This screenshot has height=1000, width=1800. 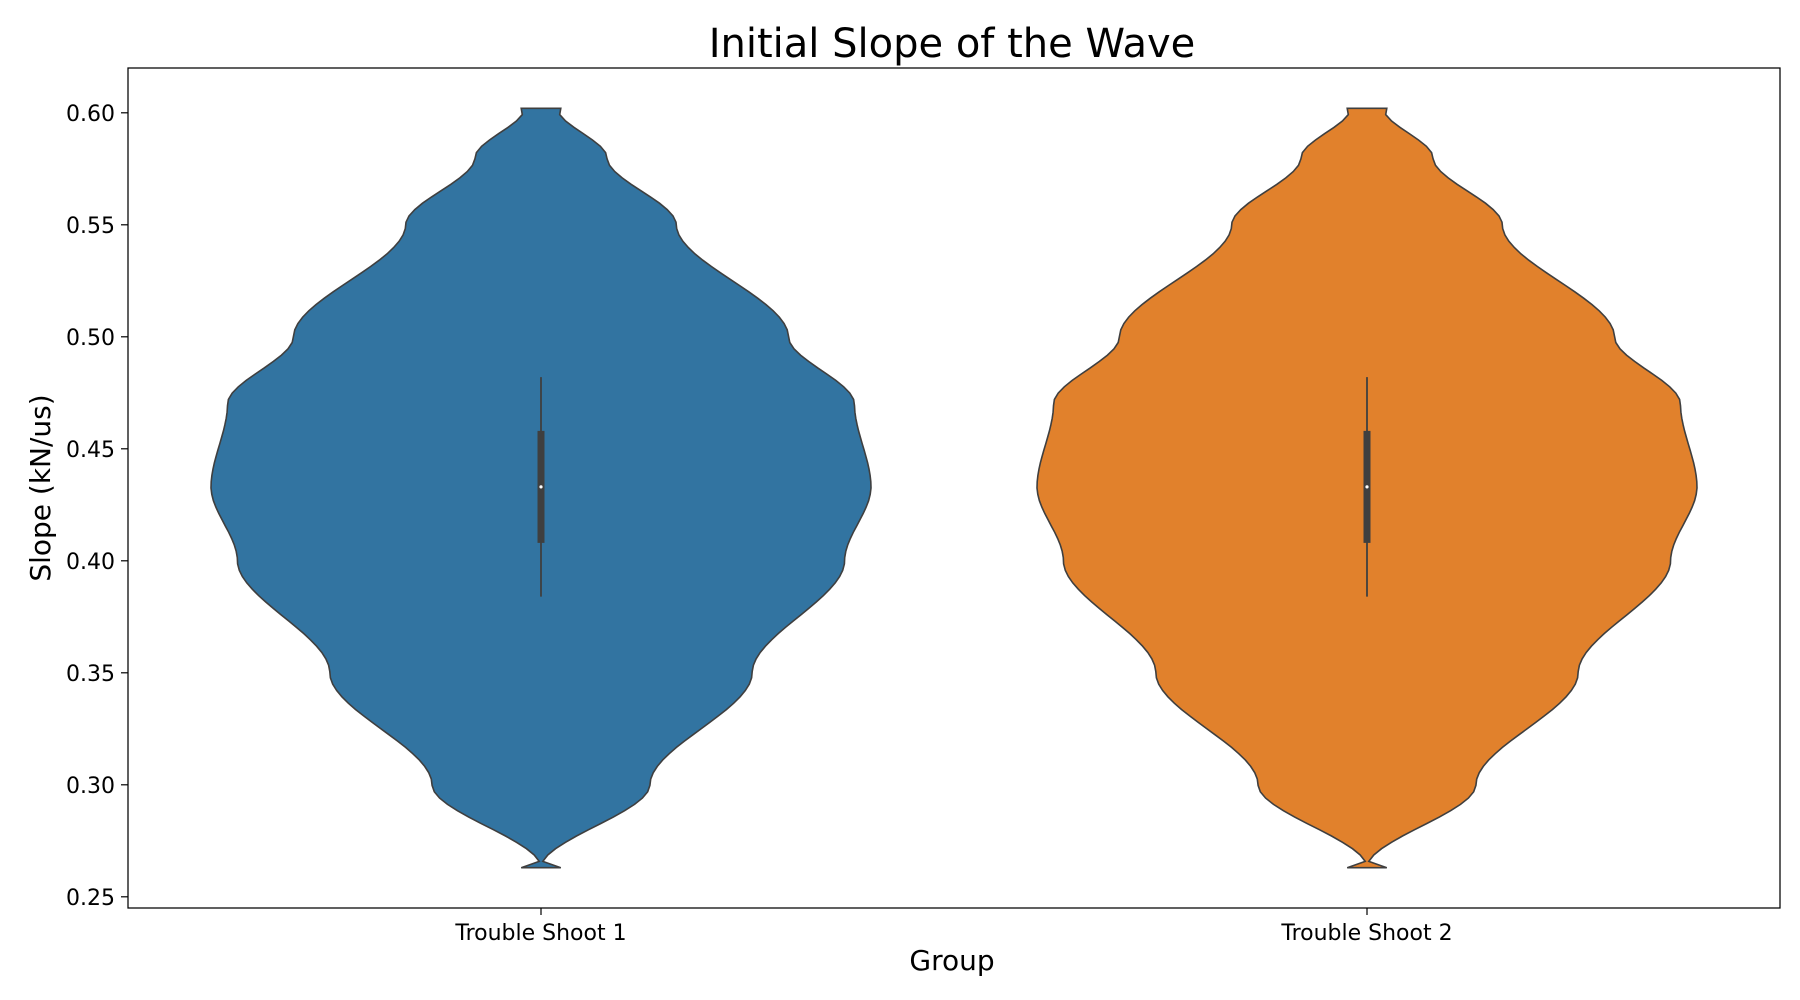 What do you see at coordinates (1366, 933) in the screenshot?
I see `x-tick-label: Trouble Shoot 2` at bounding box center [1366, 933].